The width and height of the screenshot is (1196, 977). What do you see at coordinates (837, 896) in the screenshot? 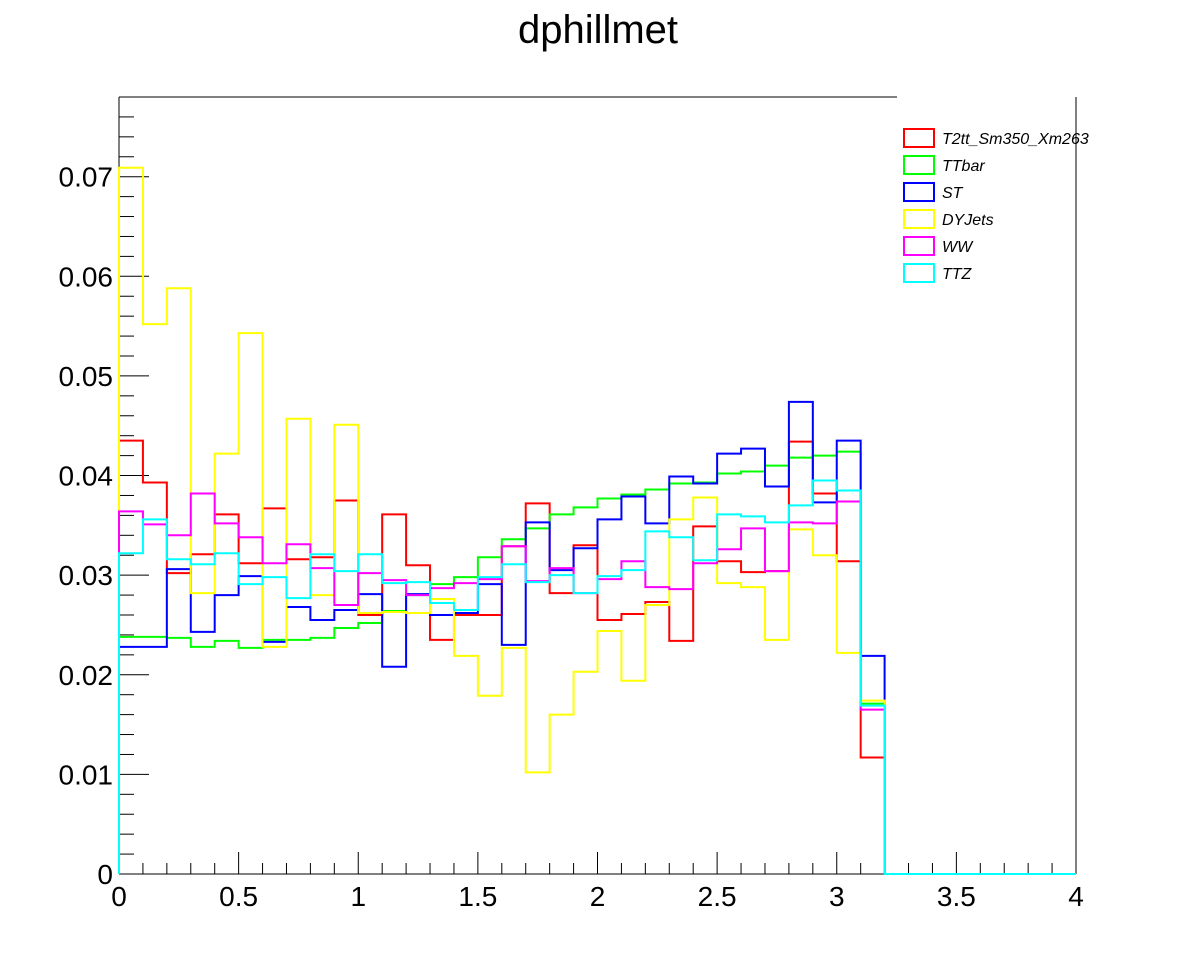
I see `x-tick-label: 3` at bounding box center [837, 896].